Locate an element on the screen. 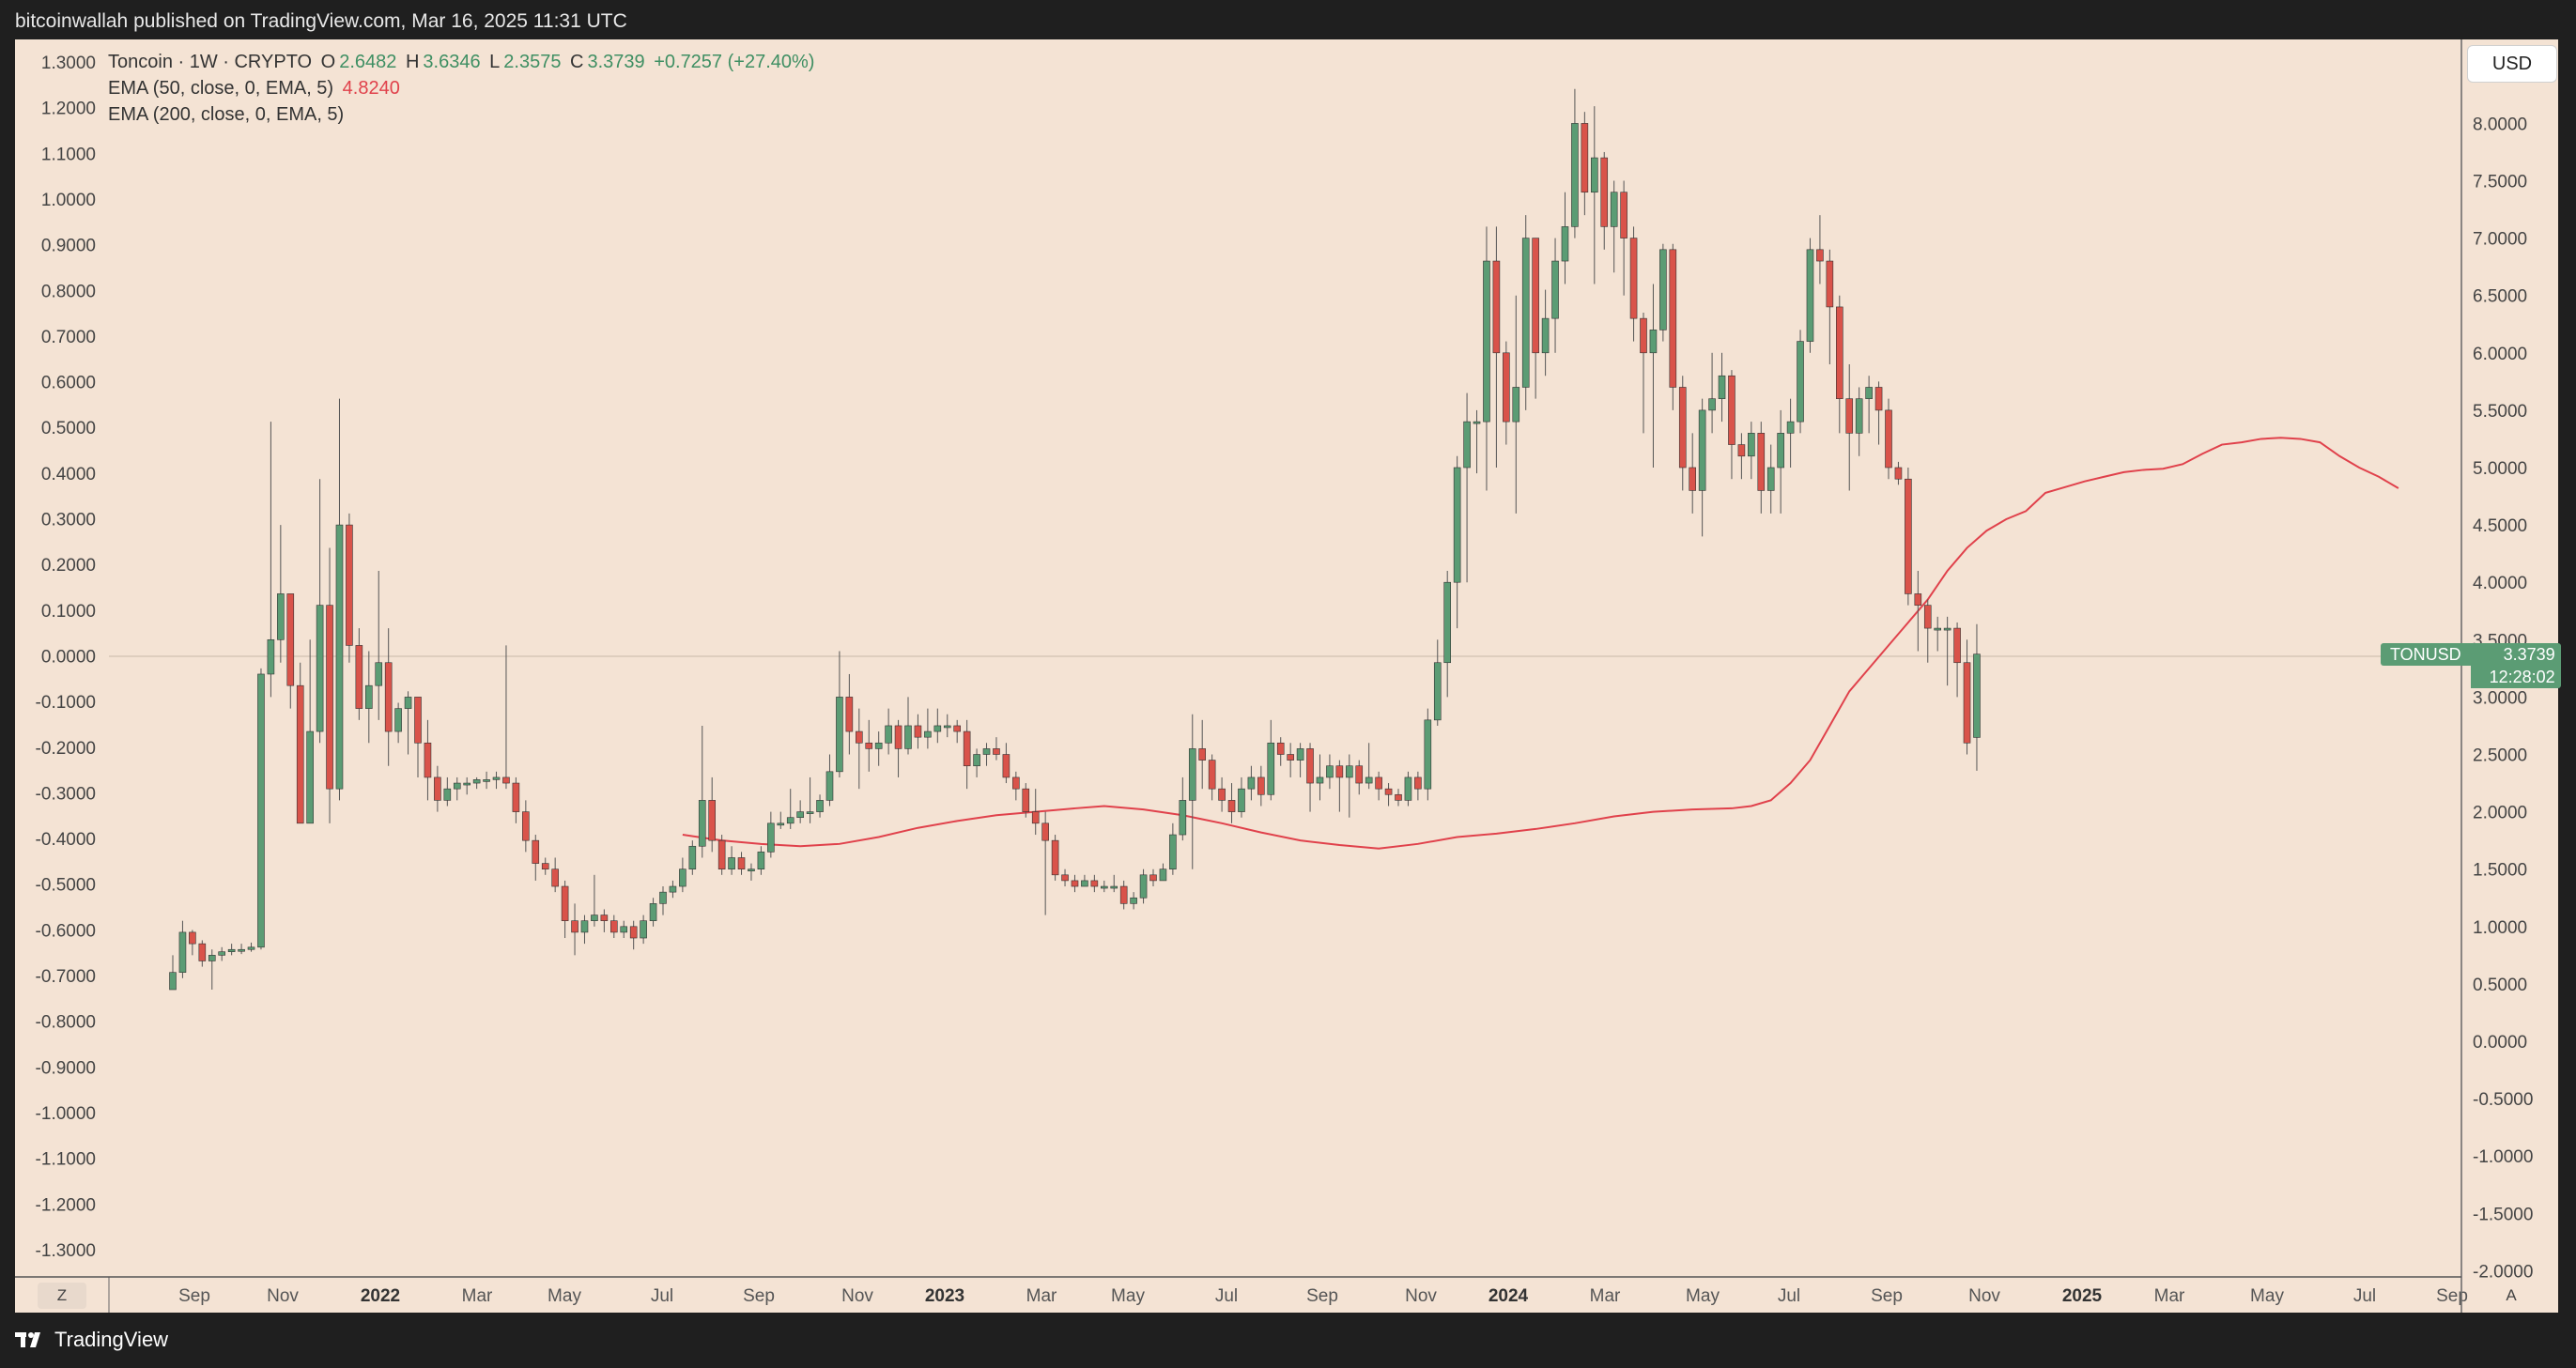 The image size is (2576, 1368). time-axis-tick-label: Sep is located at coordinates (759, 1296).